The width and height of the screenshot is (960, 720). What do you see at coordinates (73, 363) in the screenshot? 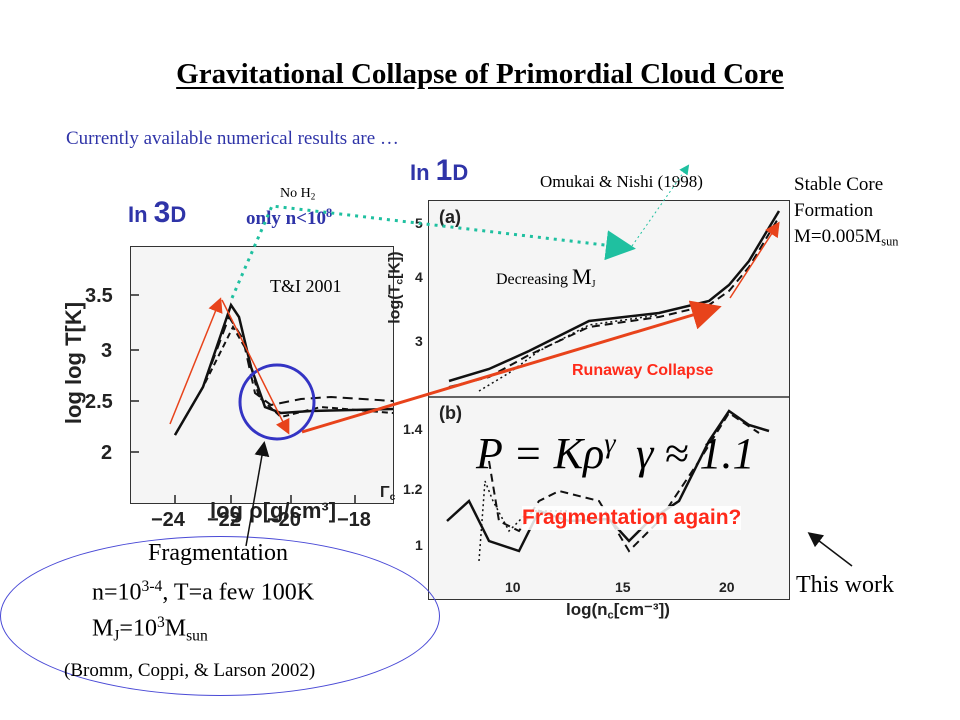
I see `ylabel-3d: log log T[K]` at bounding box center [73, 363].